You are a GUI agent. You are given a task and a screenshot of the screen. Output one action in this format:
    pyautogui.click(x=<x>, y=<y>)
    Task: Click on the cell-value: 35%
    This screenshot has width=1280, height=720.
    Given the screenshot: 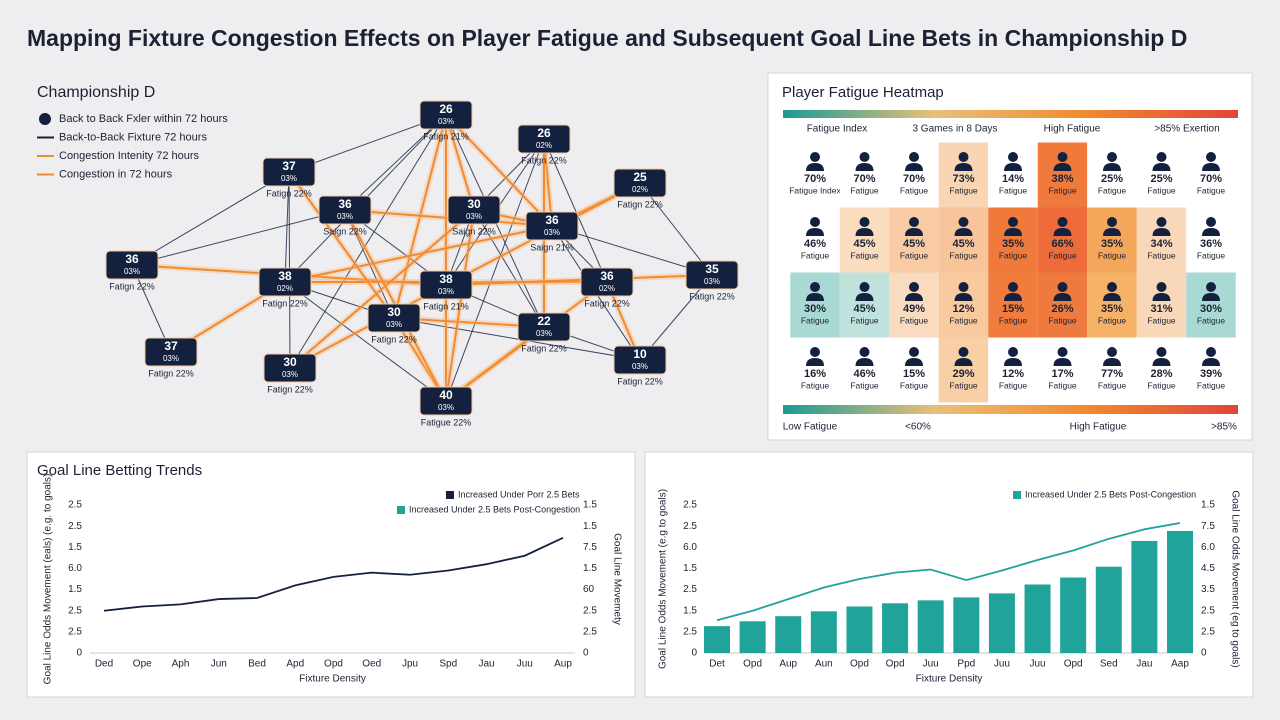 What is the action you would take?
    pyautogui.click(x=1013, y=244)
    